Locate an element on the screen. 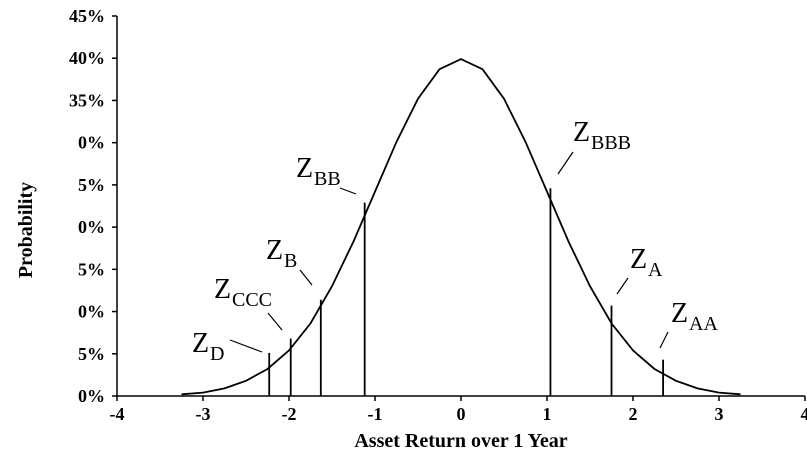  x-tick-label: 3 is located at coordinates (719, 414).